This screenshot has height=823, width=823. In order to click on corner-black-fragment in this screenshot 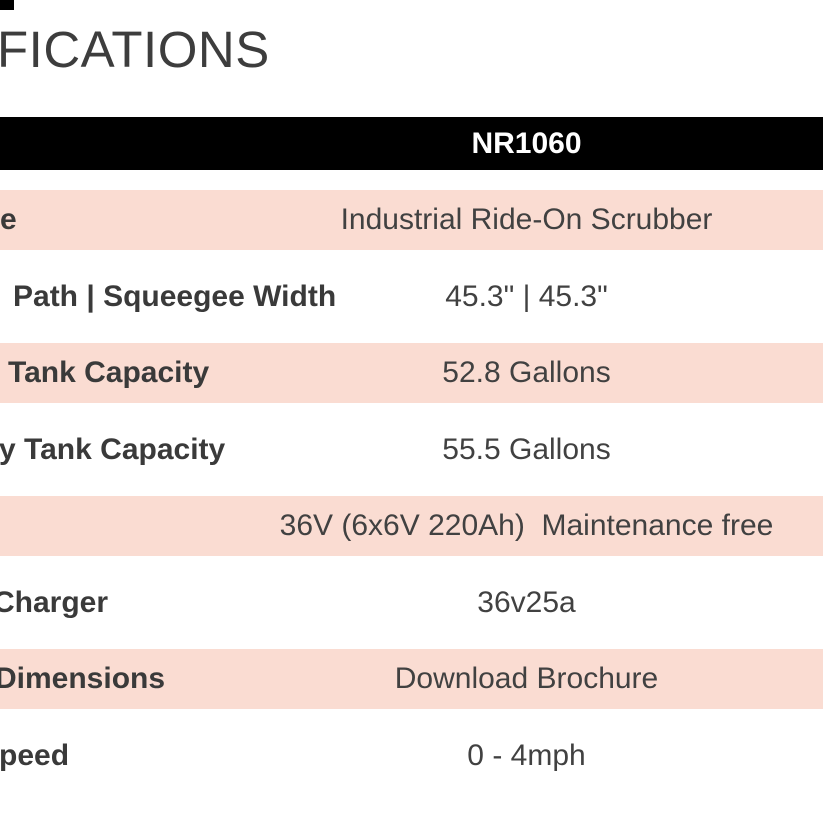, I will do `click(7, 5)`.